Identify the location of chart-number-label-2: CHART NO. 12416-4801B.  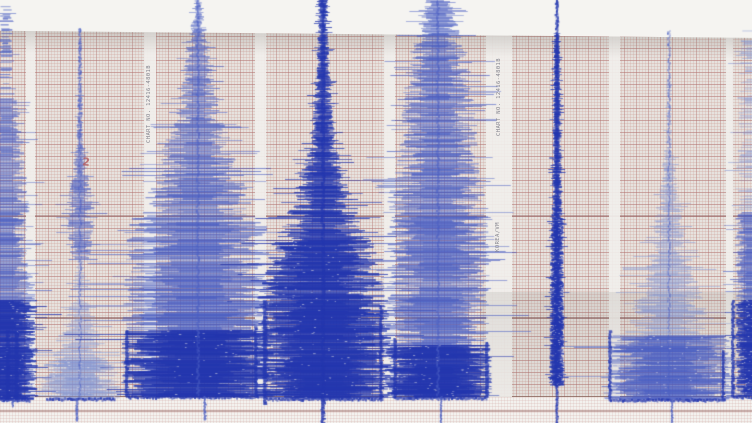
(499, 97).